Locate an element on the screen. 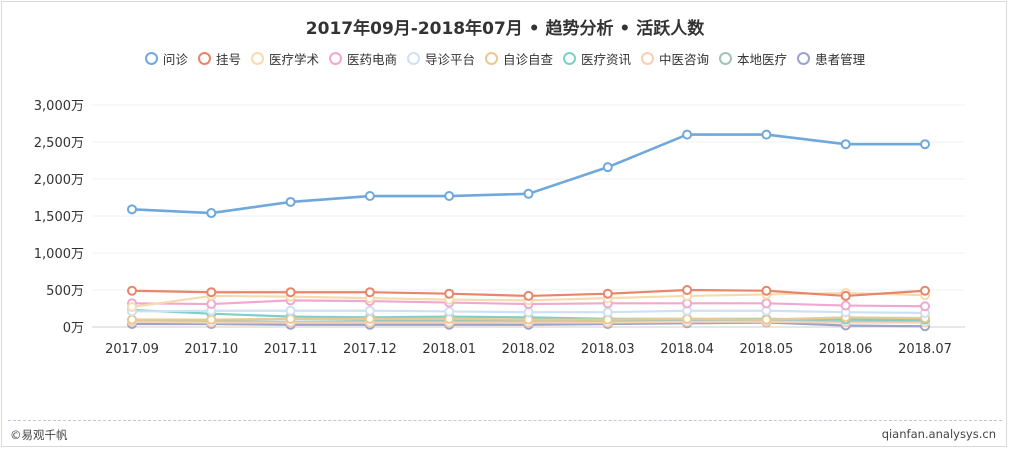 This screenshot has width=1010, height=450. footer-brand: ©易观千帆 is located at coordinates (39, 435).